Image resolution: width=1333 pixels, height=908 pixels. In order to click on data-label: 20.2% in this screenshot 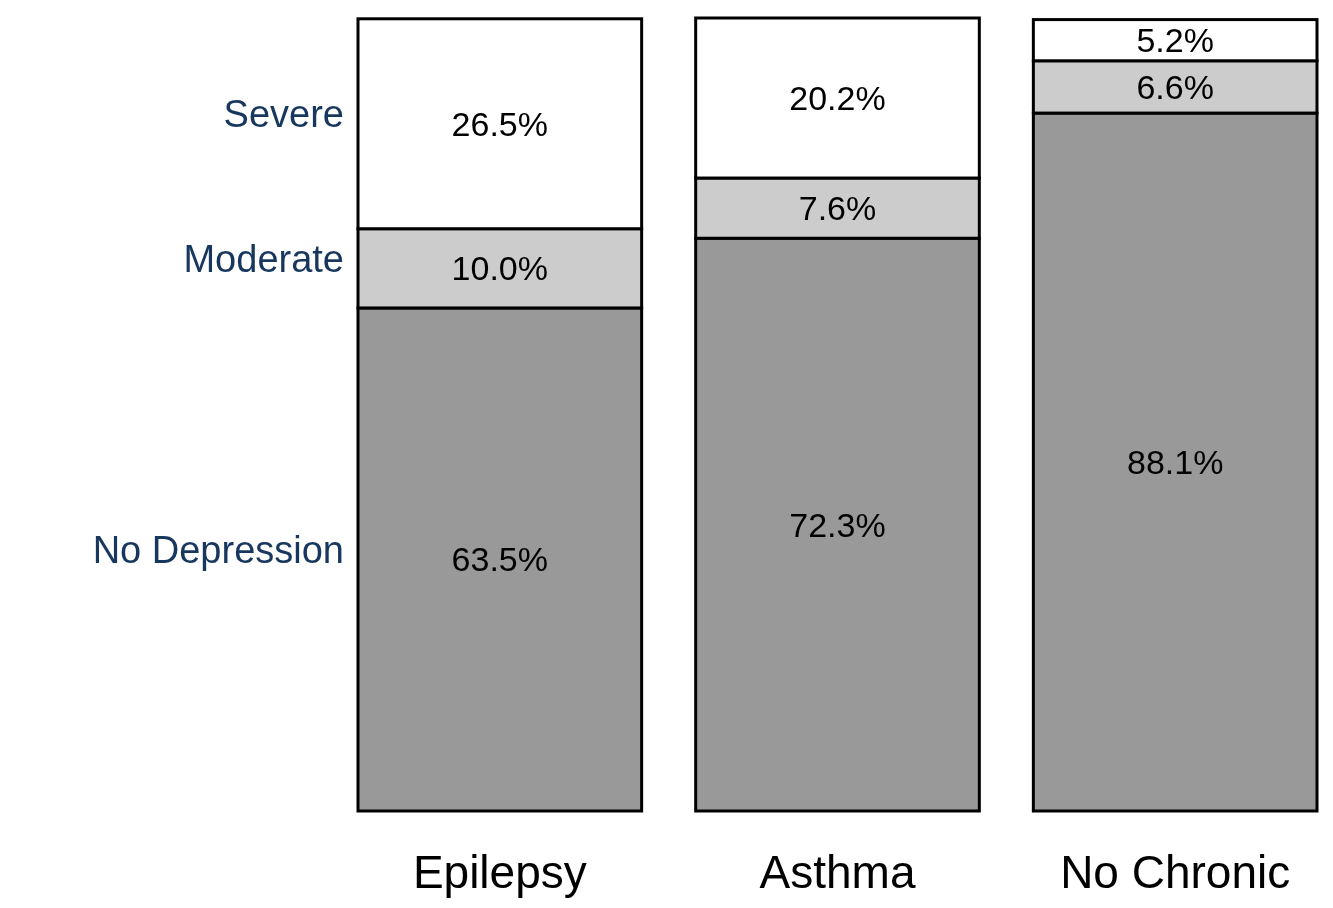, I will do `click(837, 97)`.